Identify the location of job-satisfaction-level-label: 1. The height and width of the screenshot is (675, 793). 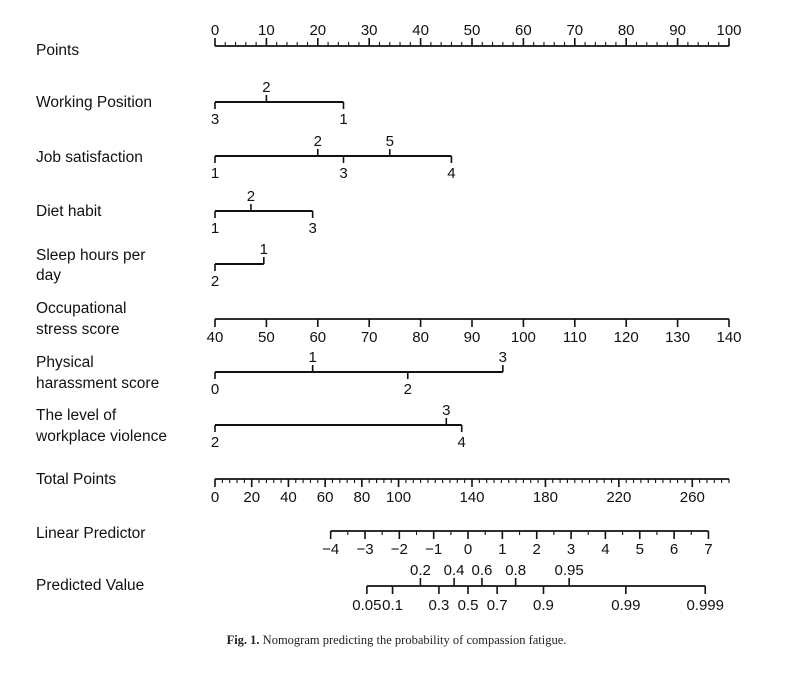
(215, 173).